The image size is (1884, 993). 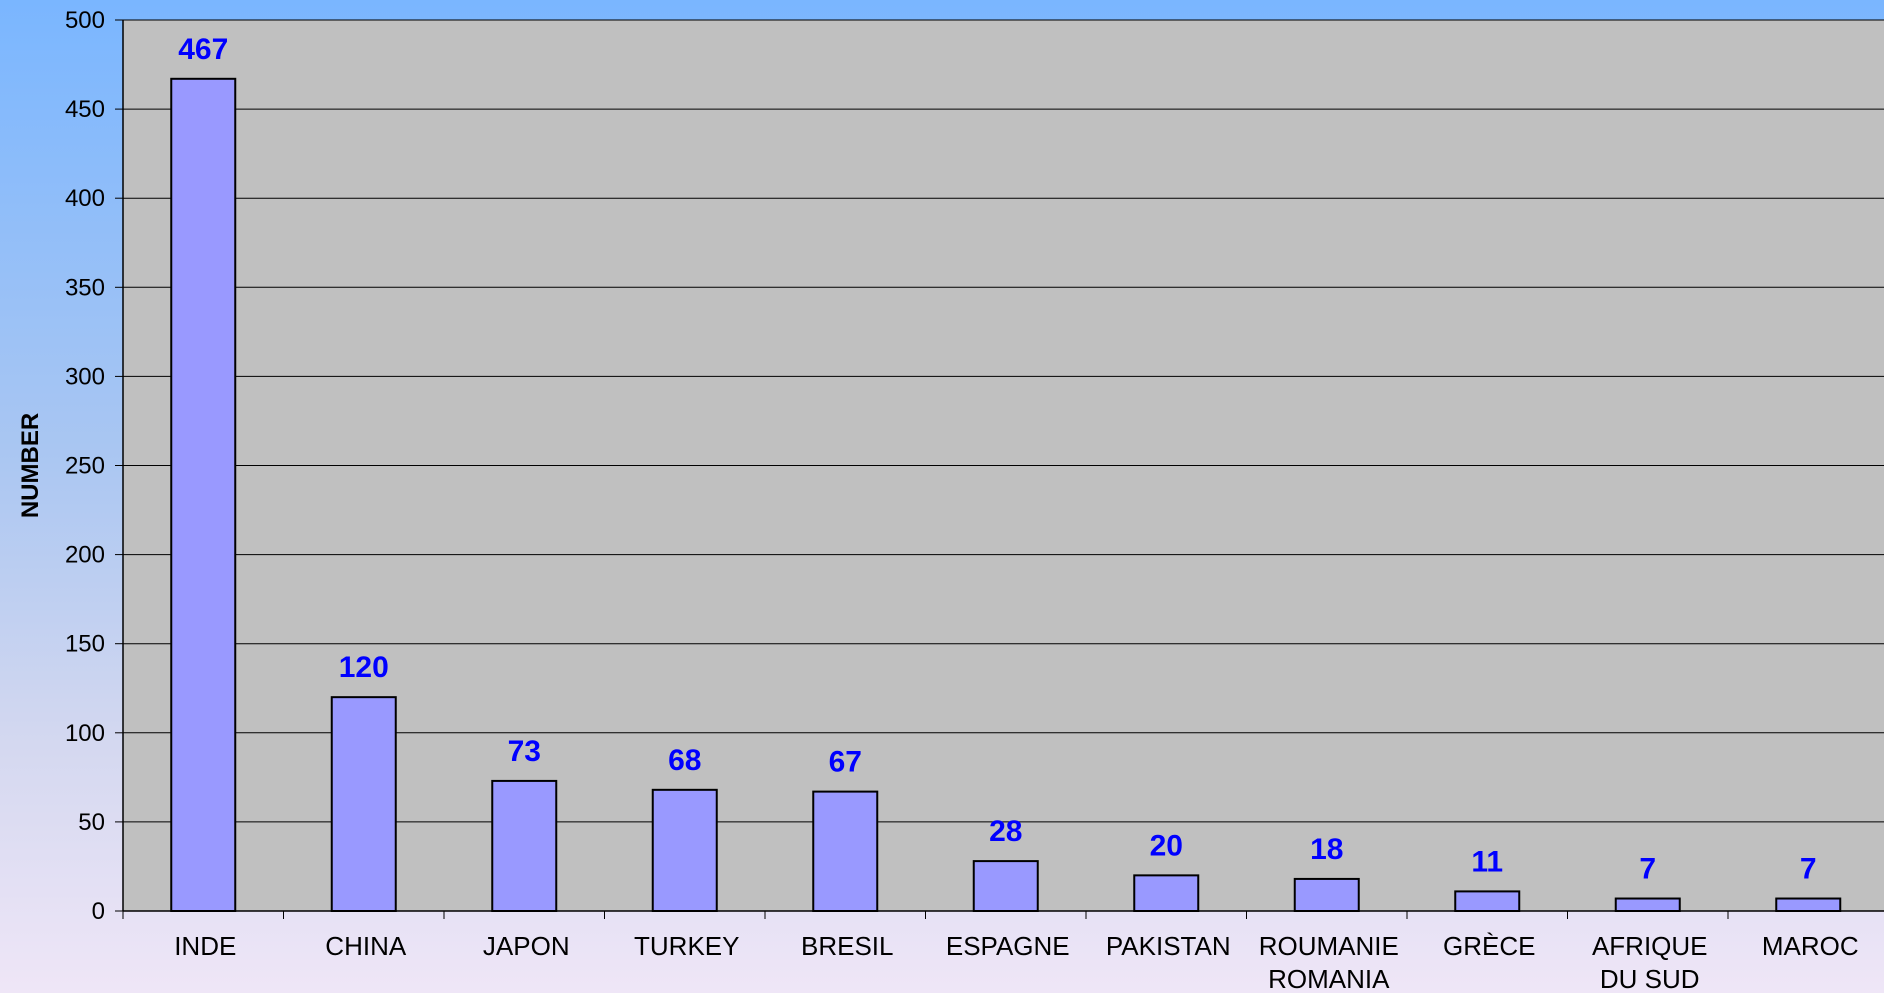 What do you see at coordinates (85, 644) in the screenshot?
I see `y-tick-label: 150` at bounding box center [85, 644].